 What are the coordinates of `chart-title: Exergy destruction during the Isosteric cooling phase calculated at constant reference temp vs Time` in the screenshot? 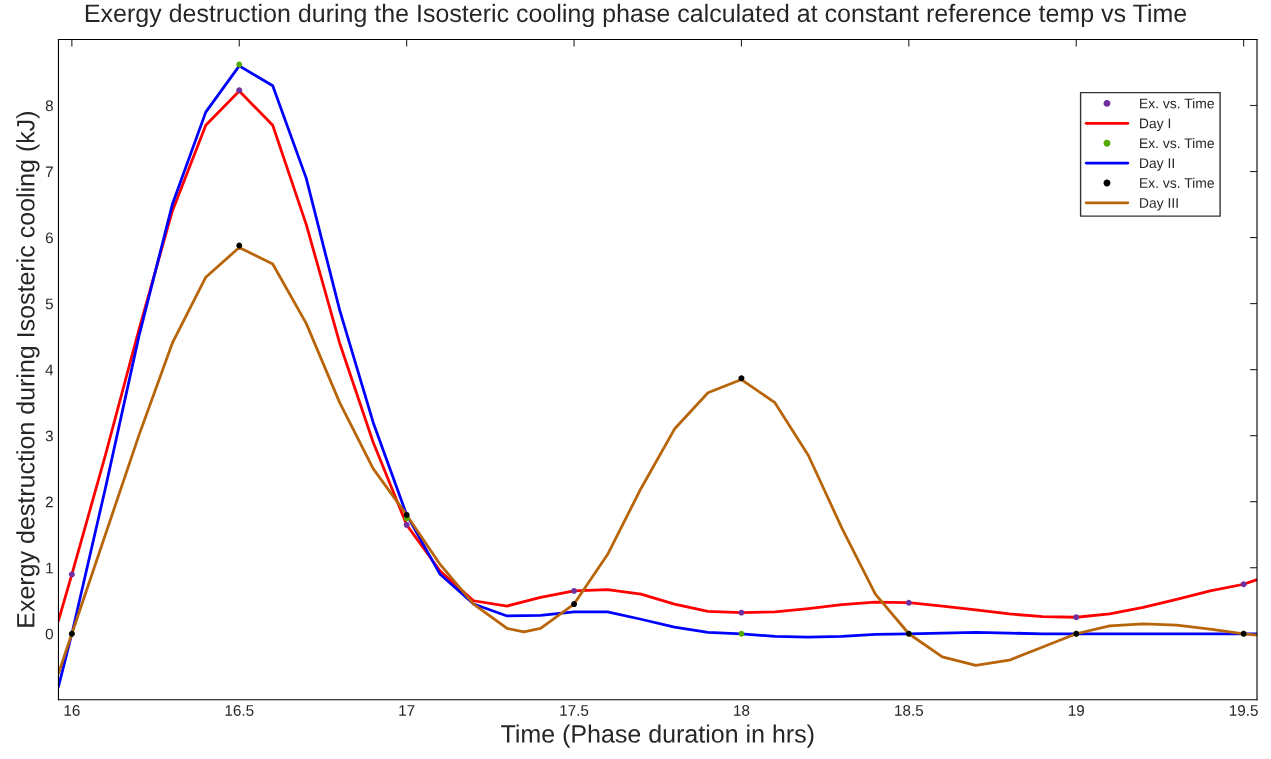 It's located at (636, 15).